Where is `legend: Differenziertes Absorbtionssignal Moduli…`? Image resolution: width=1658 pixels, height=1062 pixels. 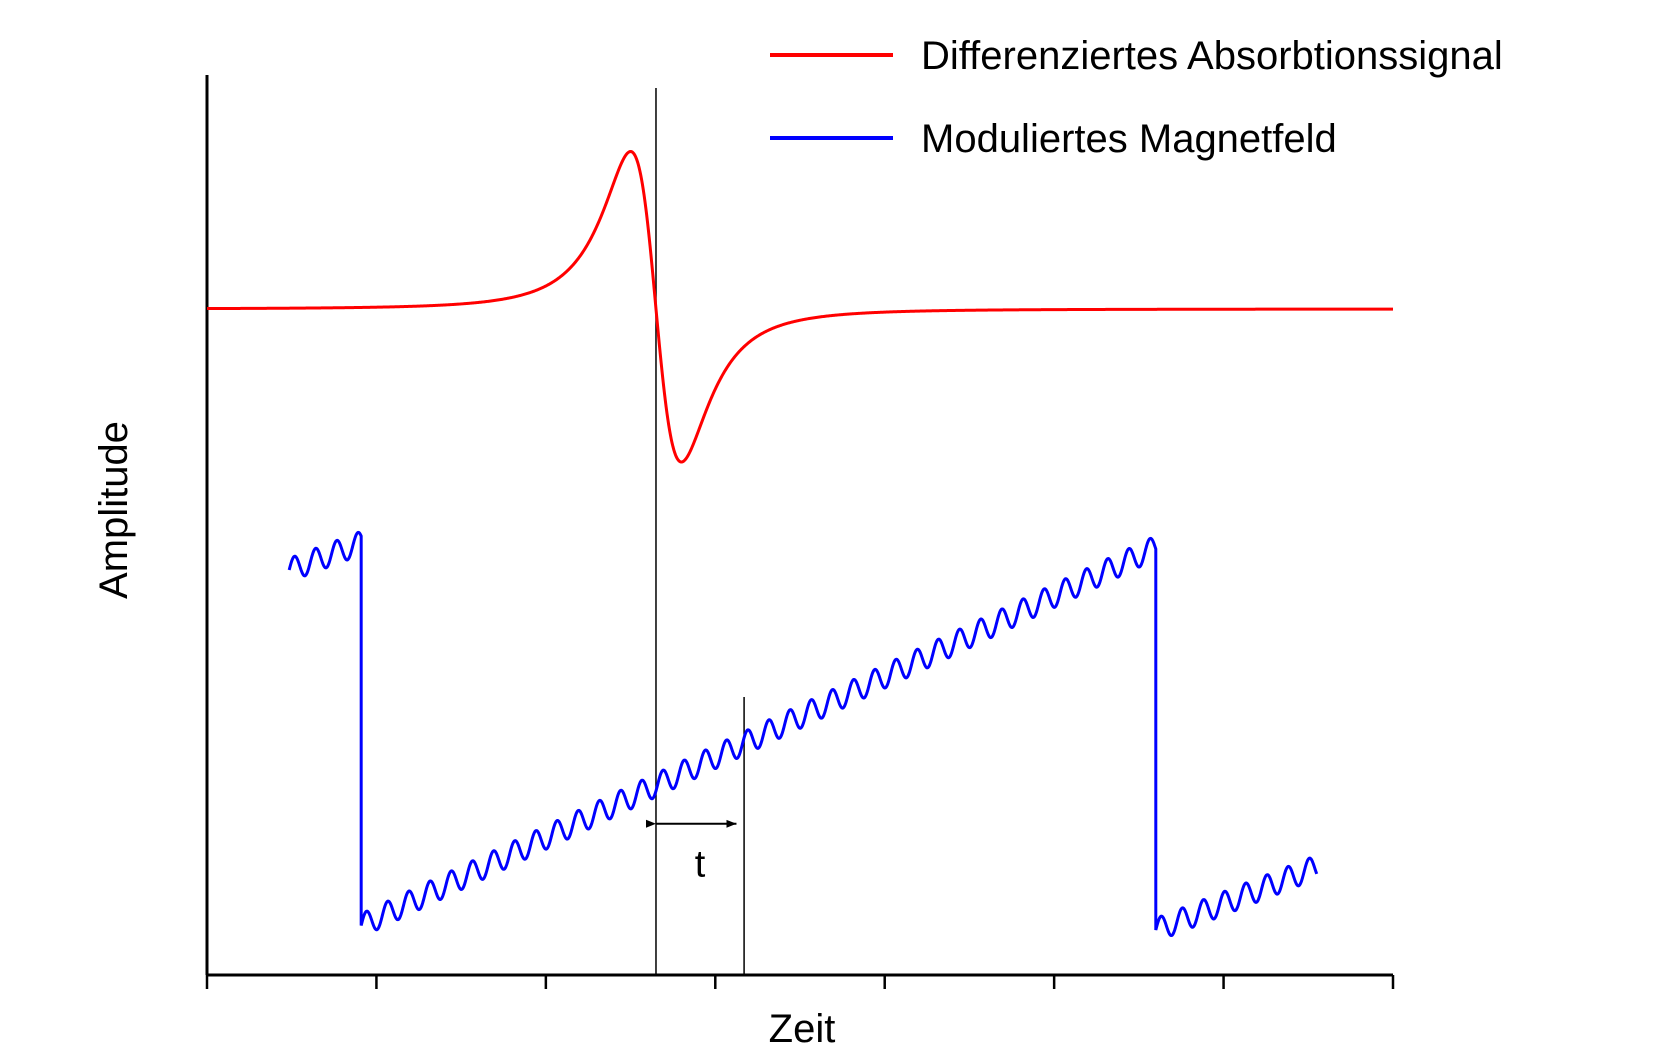 legend: Differenziertes Absorbtionssignal Moduli… is located at coordinates (1136, 97).